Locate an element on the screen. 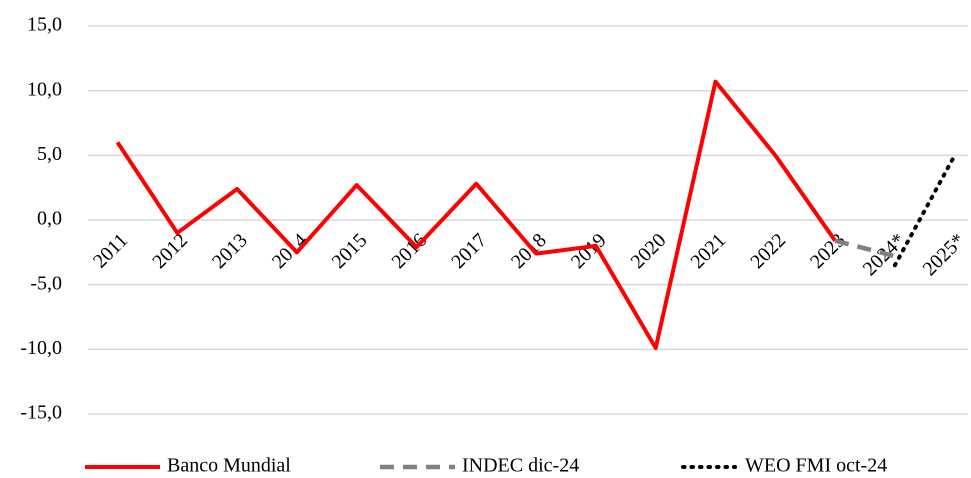 This screenshot has width=971, height=478. y-tick-label: 5,0 is located at coordinates (49, 154).